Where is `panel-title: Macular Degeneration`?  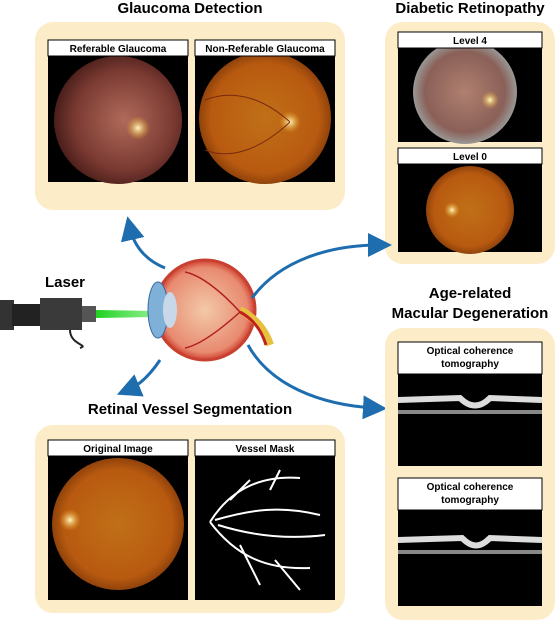 panel-title: Macular Degeneration is located at coordinates (470, 313).